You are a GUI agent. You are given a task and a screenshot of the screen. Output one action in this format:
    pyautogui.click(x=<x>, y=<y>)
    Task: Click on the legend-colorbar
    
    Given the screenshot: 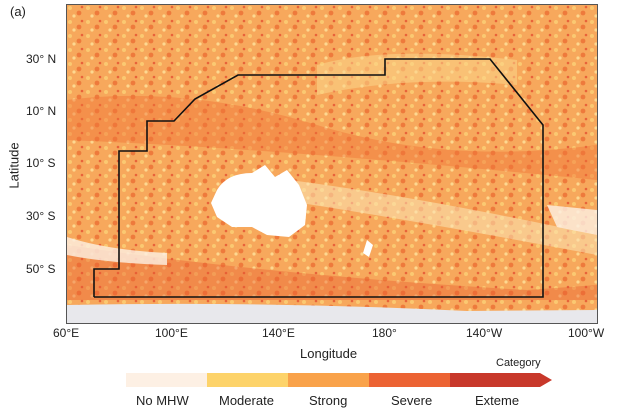 What is the action you would take?
    pyautogui.click(x=339, y=380)
    